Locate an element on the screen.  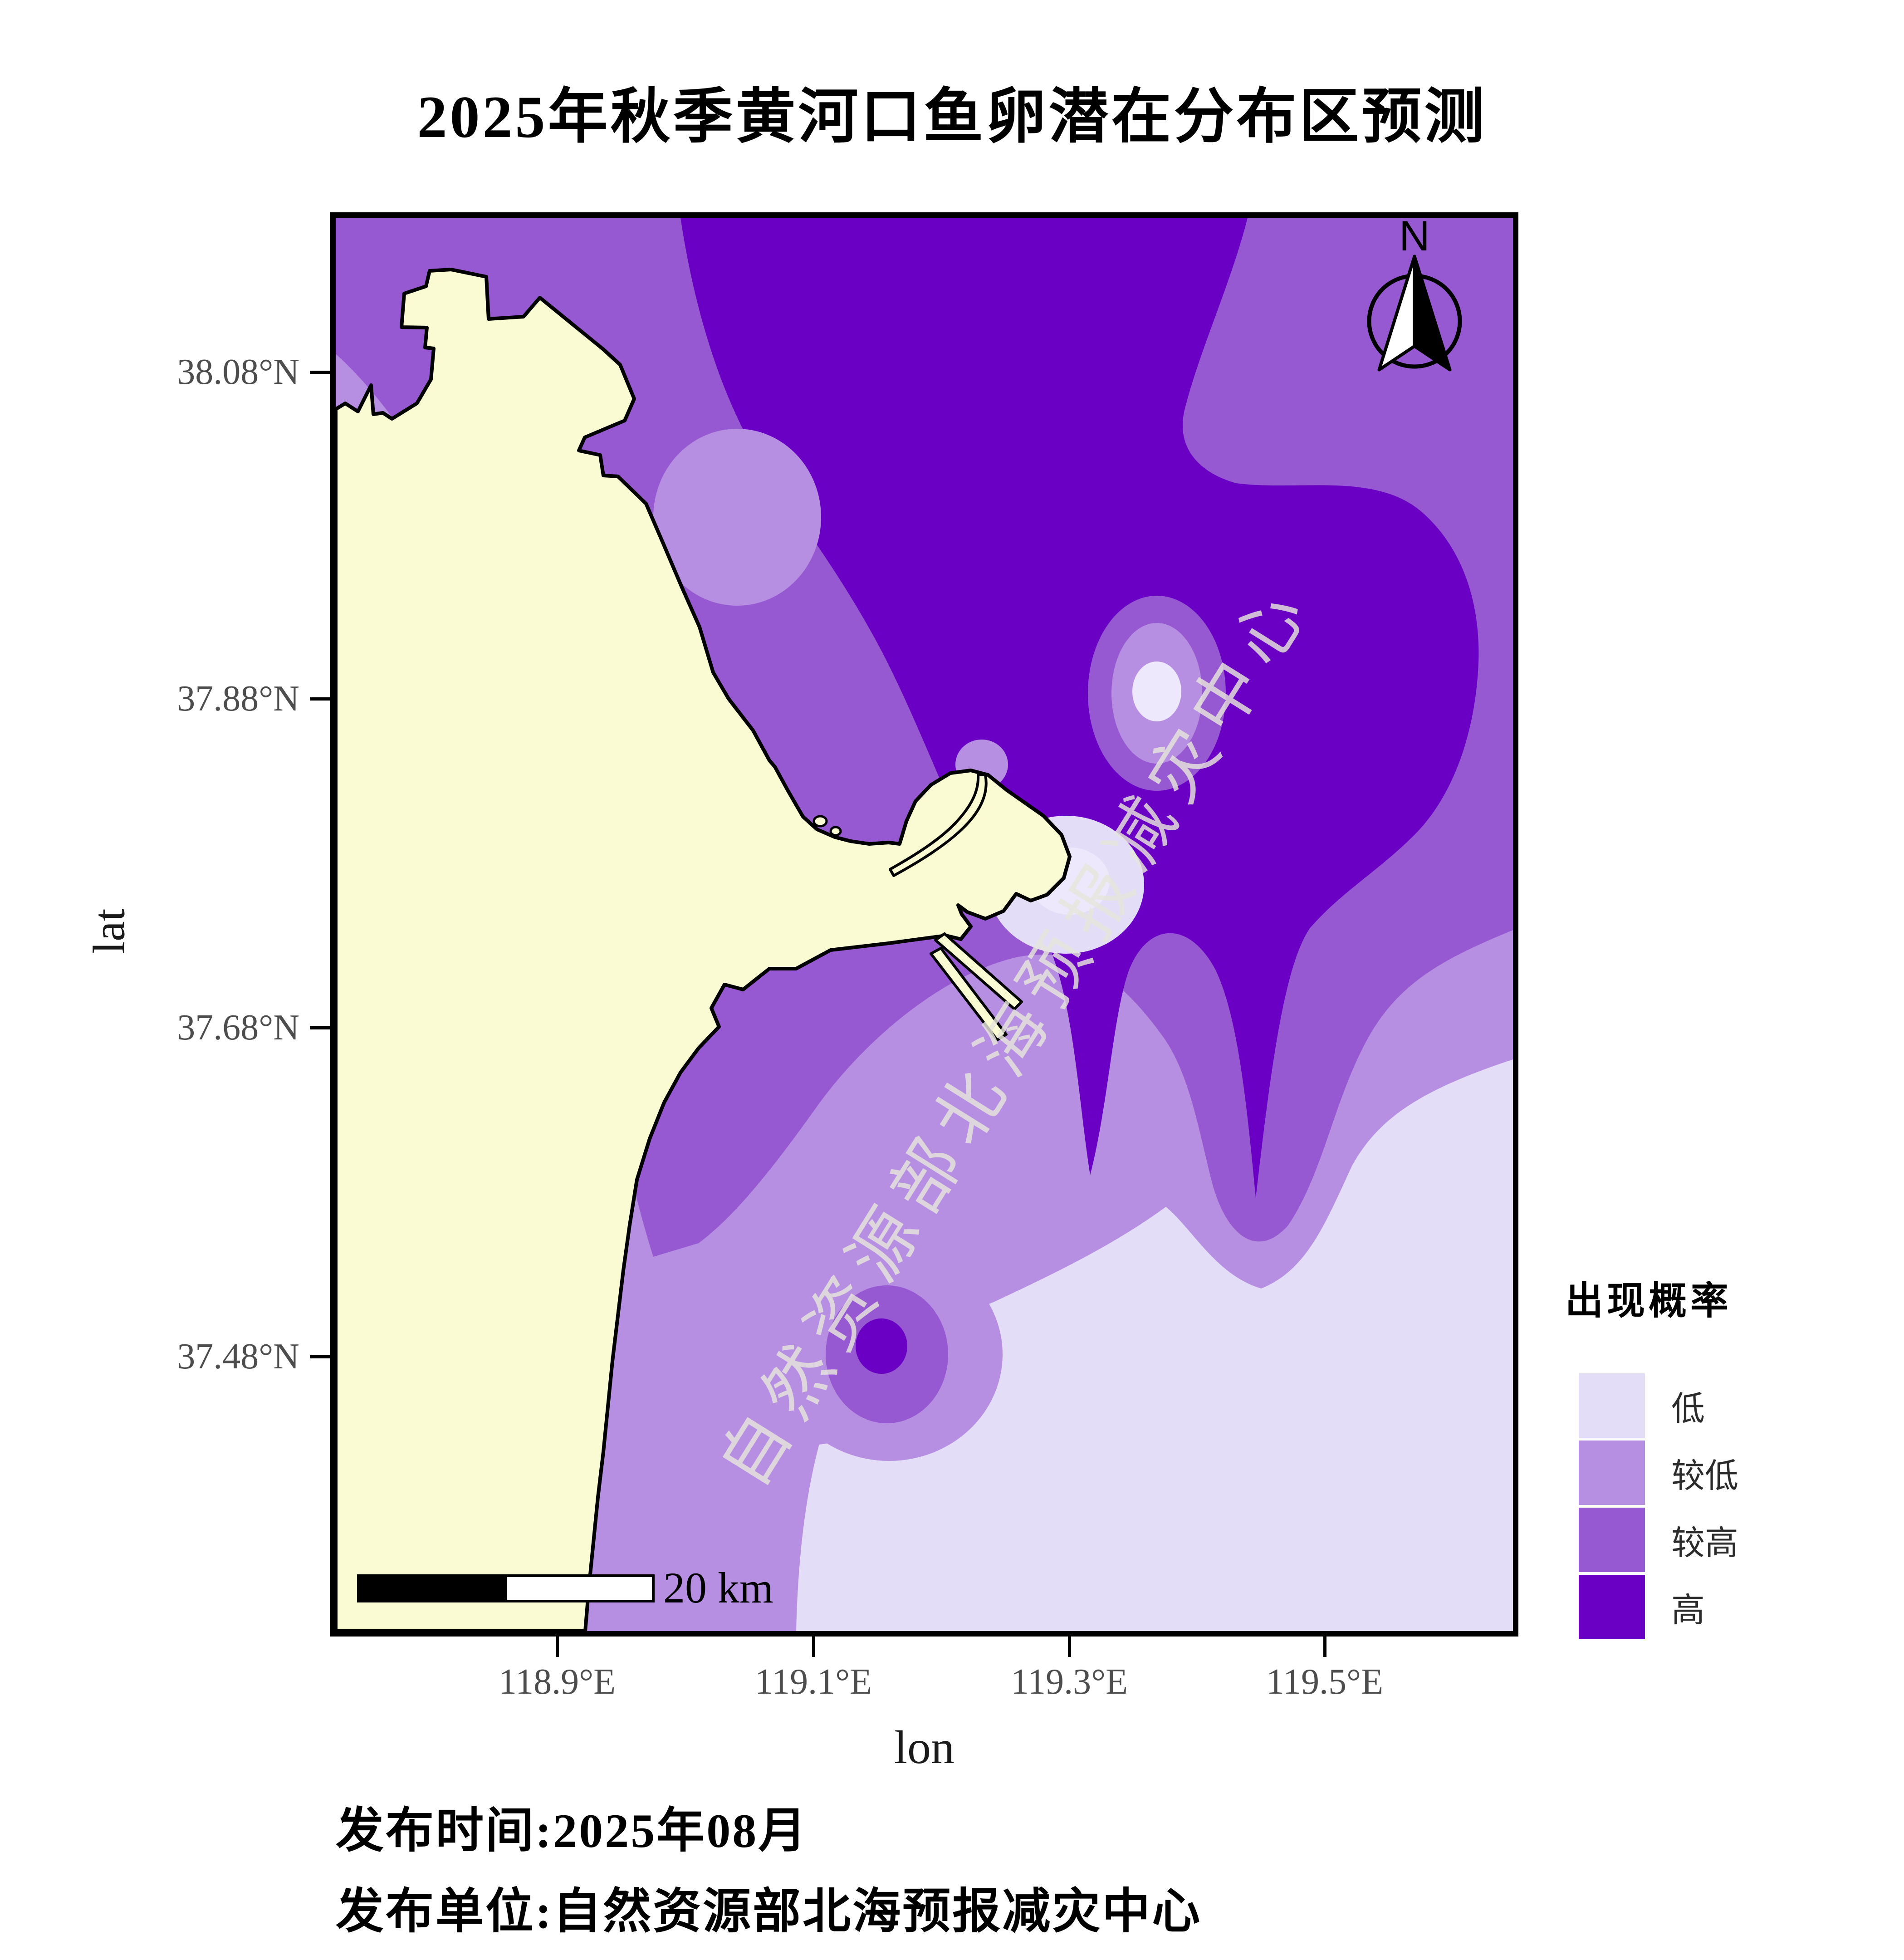
x-tick-label-3: 119.3°E is located at coordinates (1069, 1682).